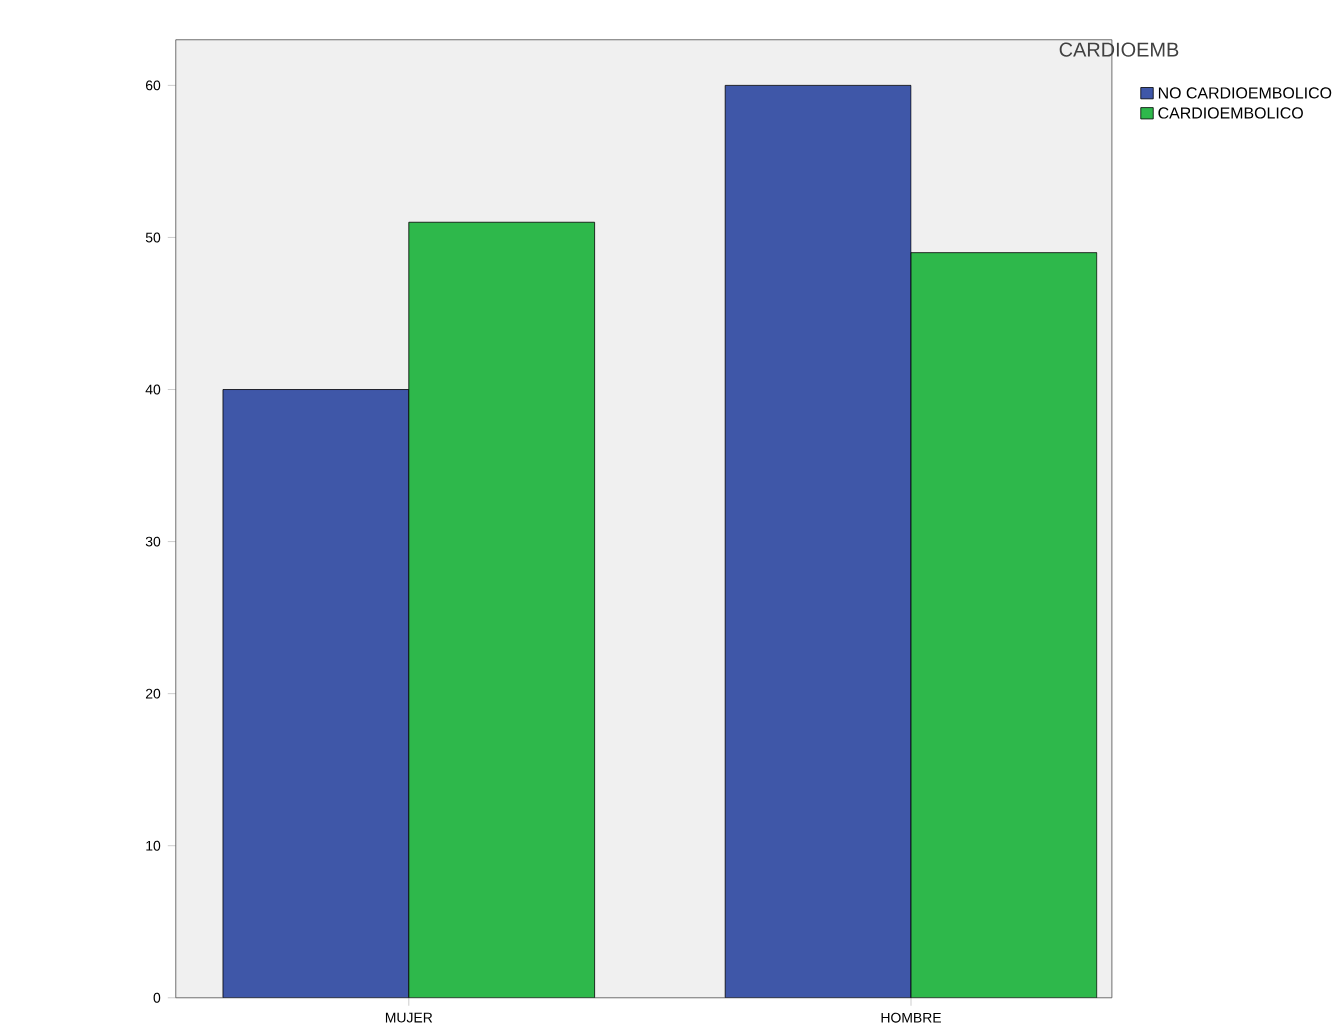 The height and width of the screenshot is (1030, 1336). I want to click on legend-title: CARDIOEMB, so click(1119, 49).